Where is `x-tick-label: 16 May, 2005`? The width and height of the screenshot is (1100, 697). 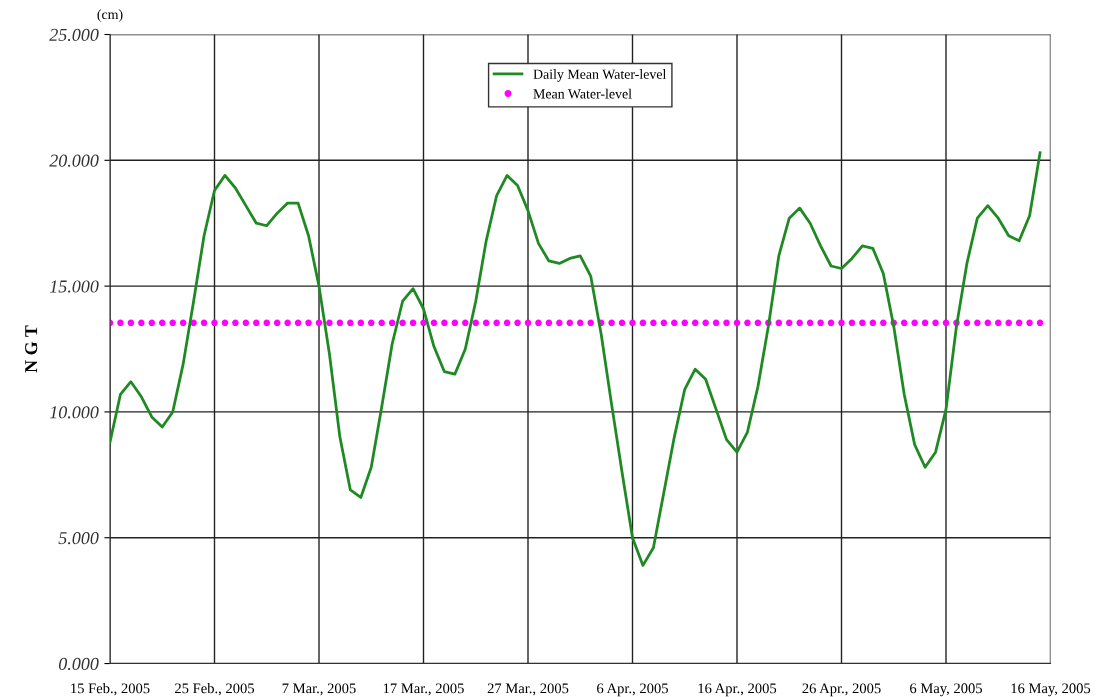 x-tick-label: 16 May, 2005 is located at coordinates (1051, 690).